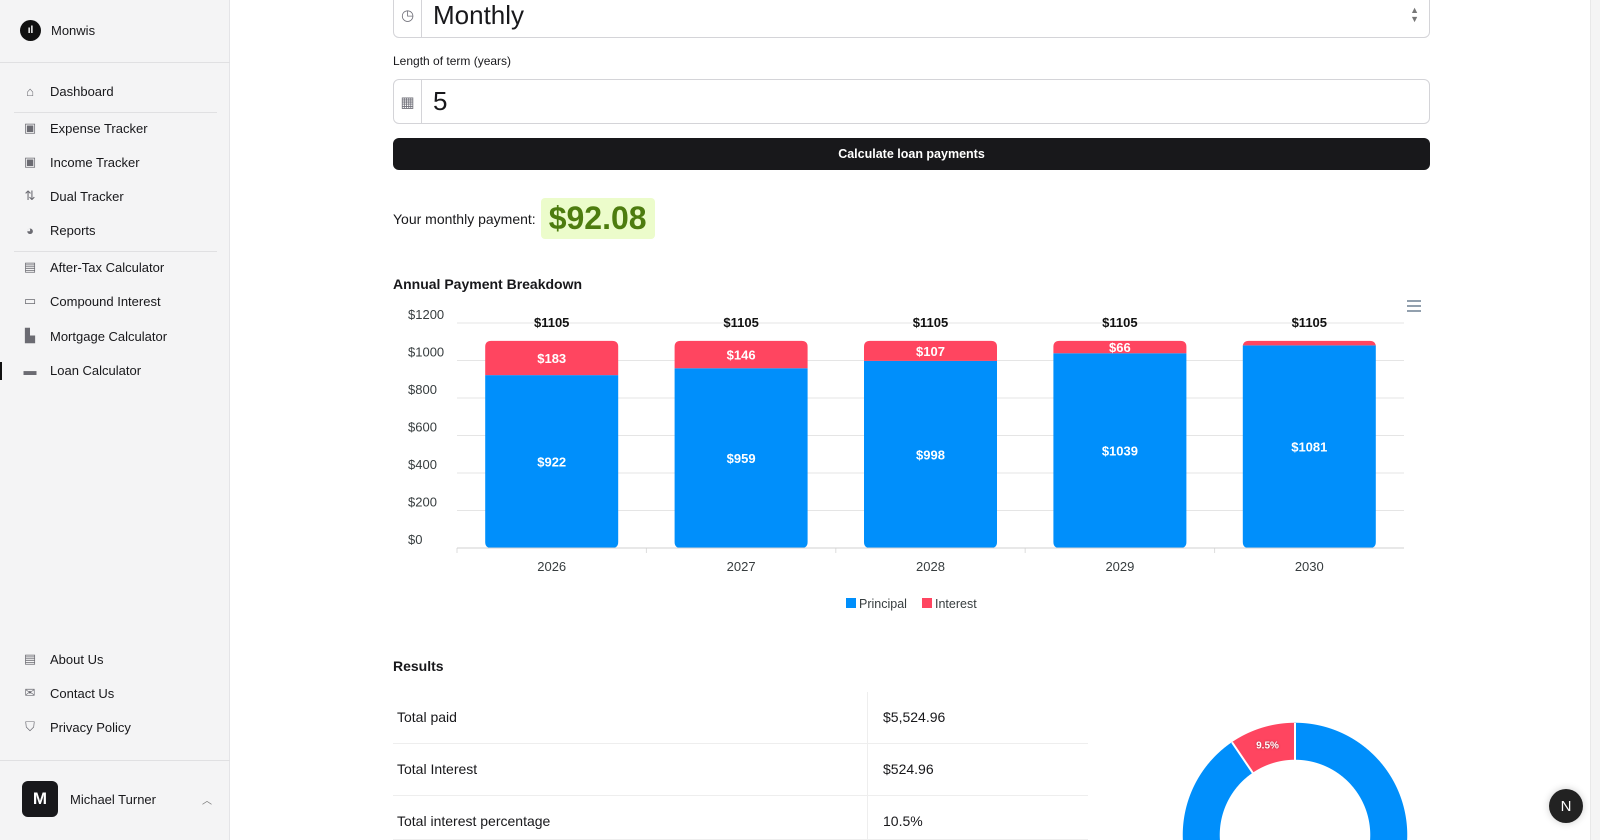 This screenshot has height=840, width=1600. I want to click on credit-card-icon: ▬, so click(30, 370).